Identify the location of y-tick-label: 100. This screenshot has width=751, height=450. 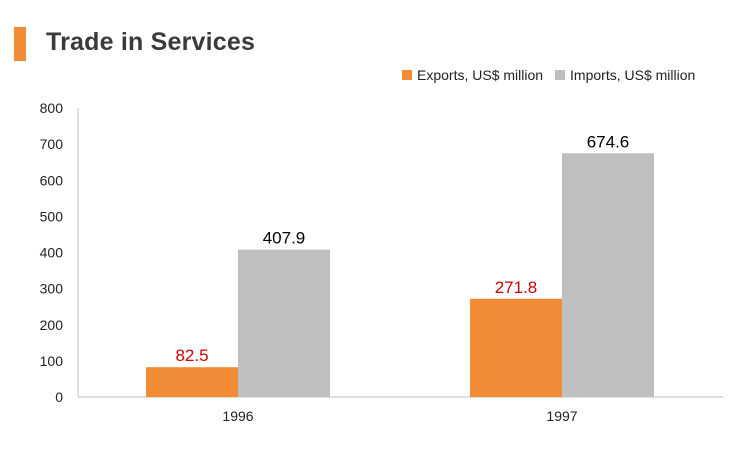
(52, 361).